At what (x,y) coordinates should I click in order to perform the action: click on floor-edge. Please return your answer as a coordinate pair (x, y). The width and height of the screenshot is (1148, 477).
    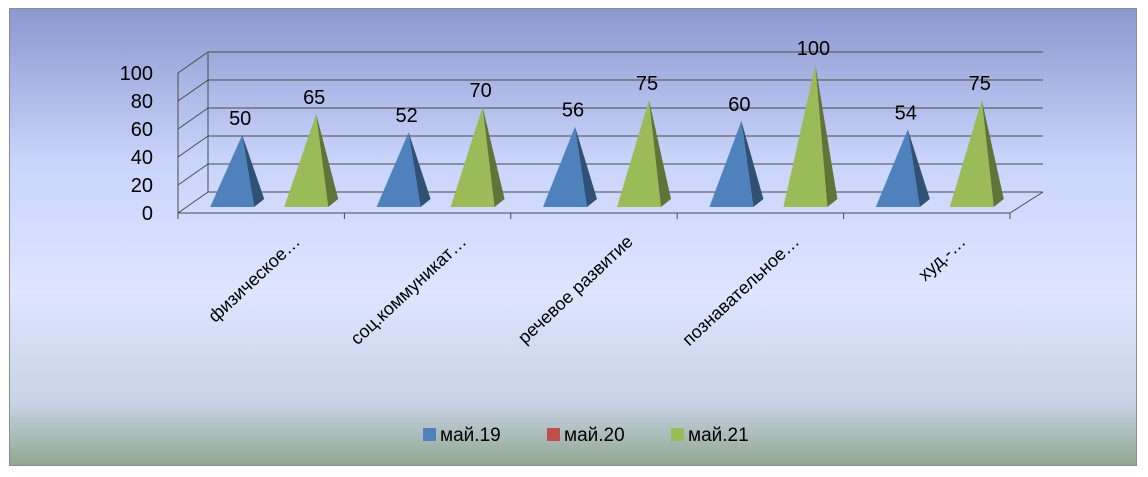
    Looking at the image, I should click on (1026, 202).